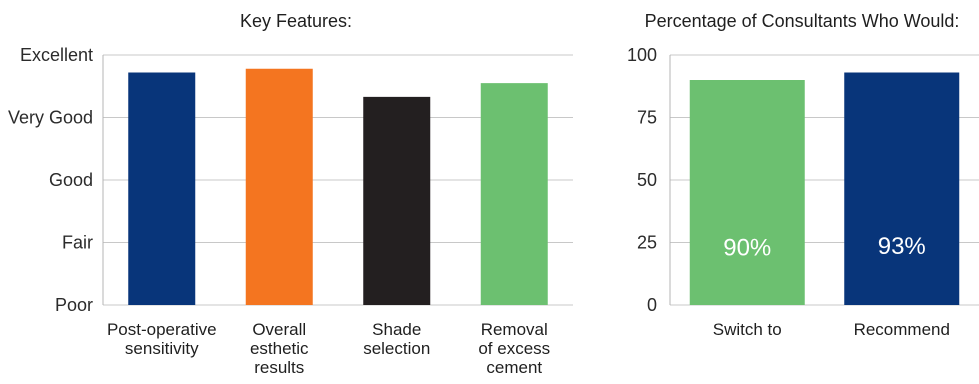 The width and height of the screenshot is (979, 384). I want to click on key-features-chart-title: Key Features:, so click(296, 21).